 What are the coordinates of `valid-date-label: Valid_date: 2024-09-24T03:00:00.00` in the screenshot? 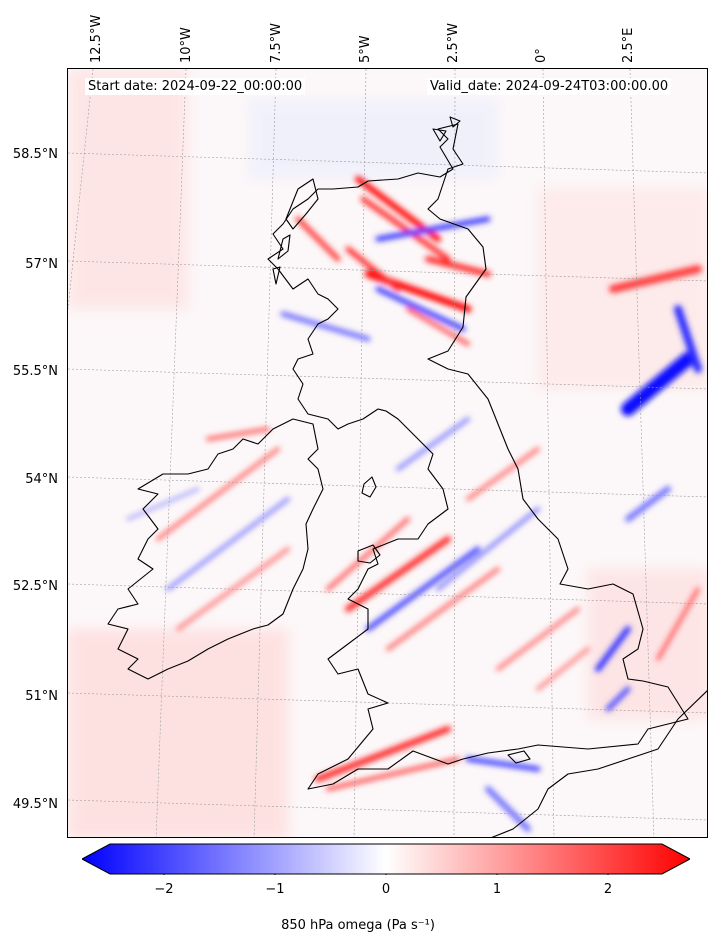 It's located at (549, 86).